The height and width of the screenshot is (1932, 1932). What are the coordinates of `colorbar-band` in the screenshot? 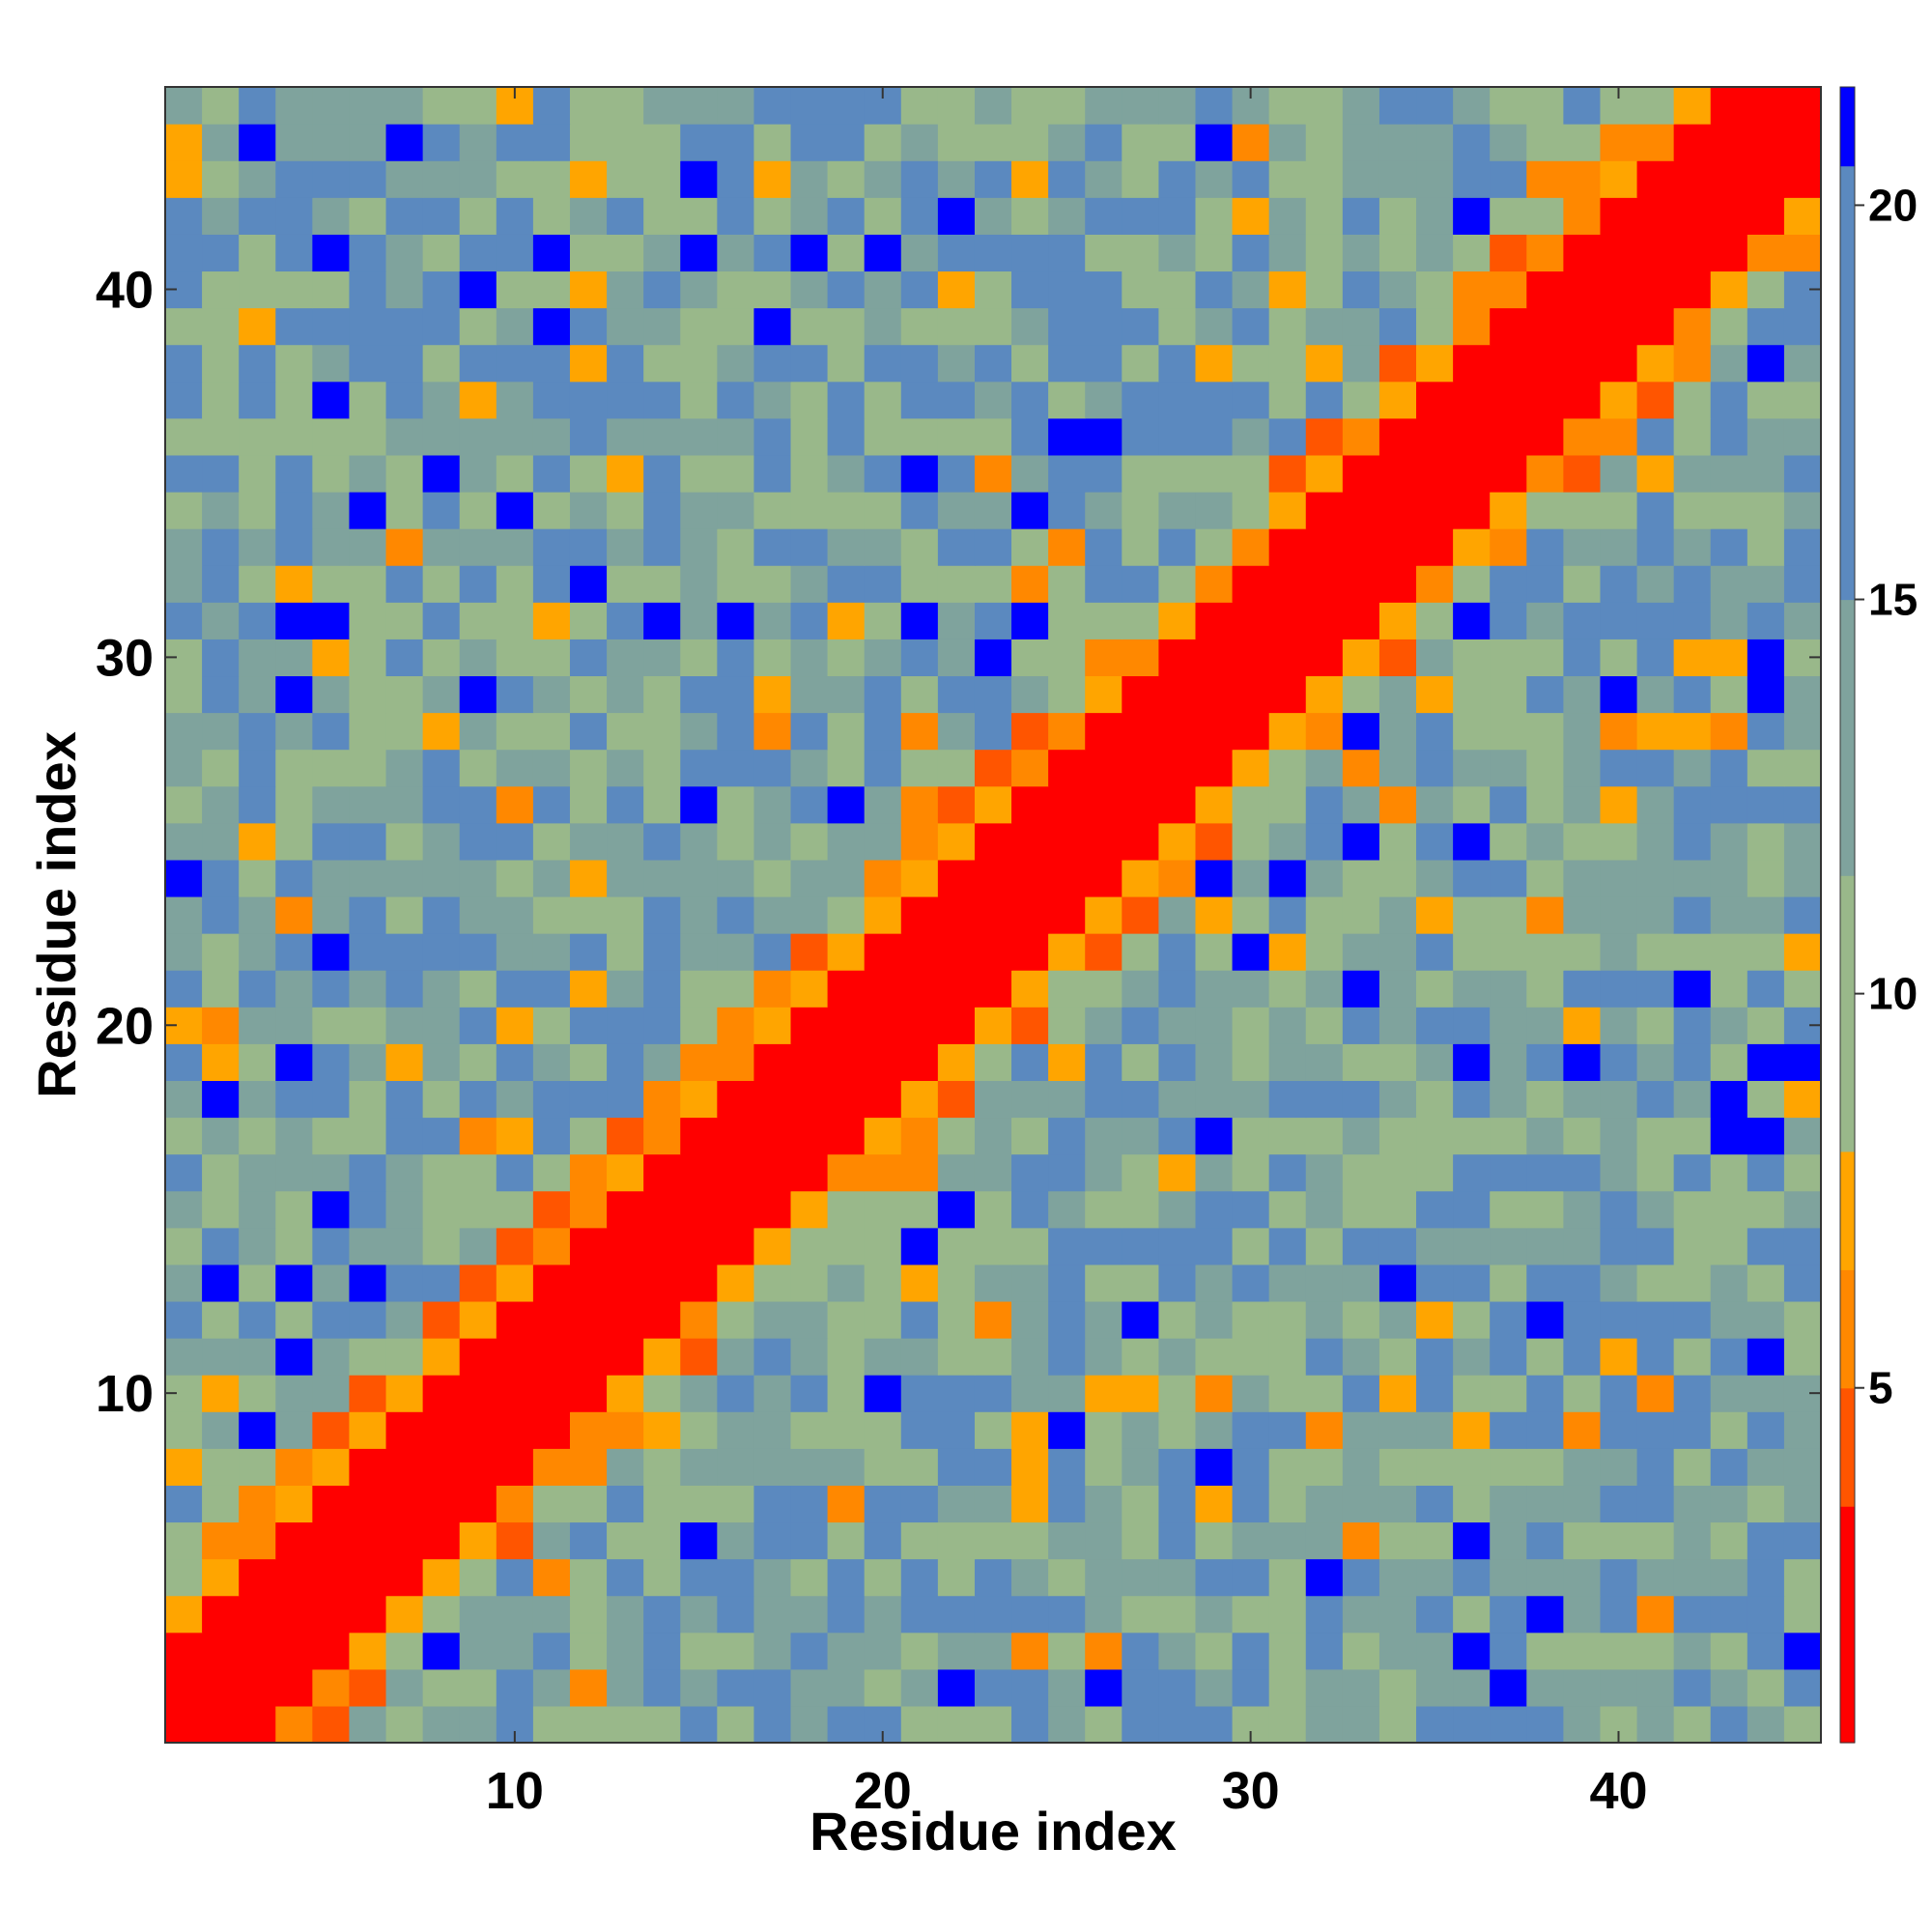 It's located at (1847, 737).